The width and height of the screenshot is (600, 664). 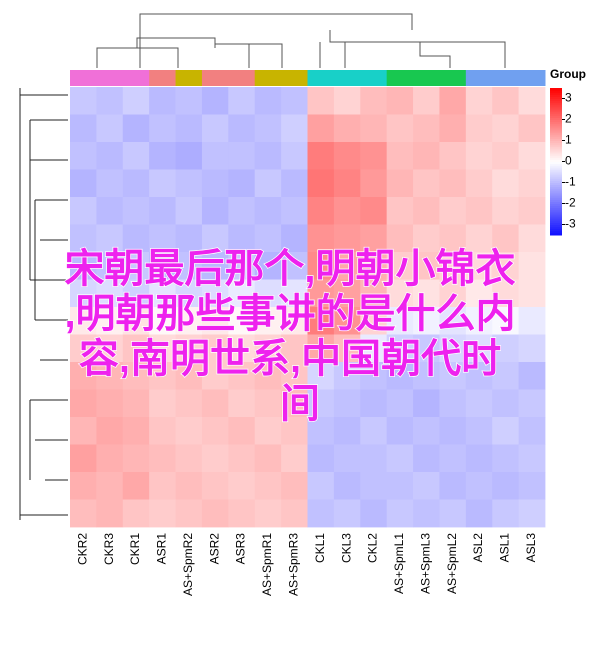 I want to click on column-label: CKR2, so click(x=82, y=549).